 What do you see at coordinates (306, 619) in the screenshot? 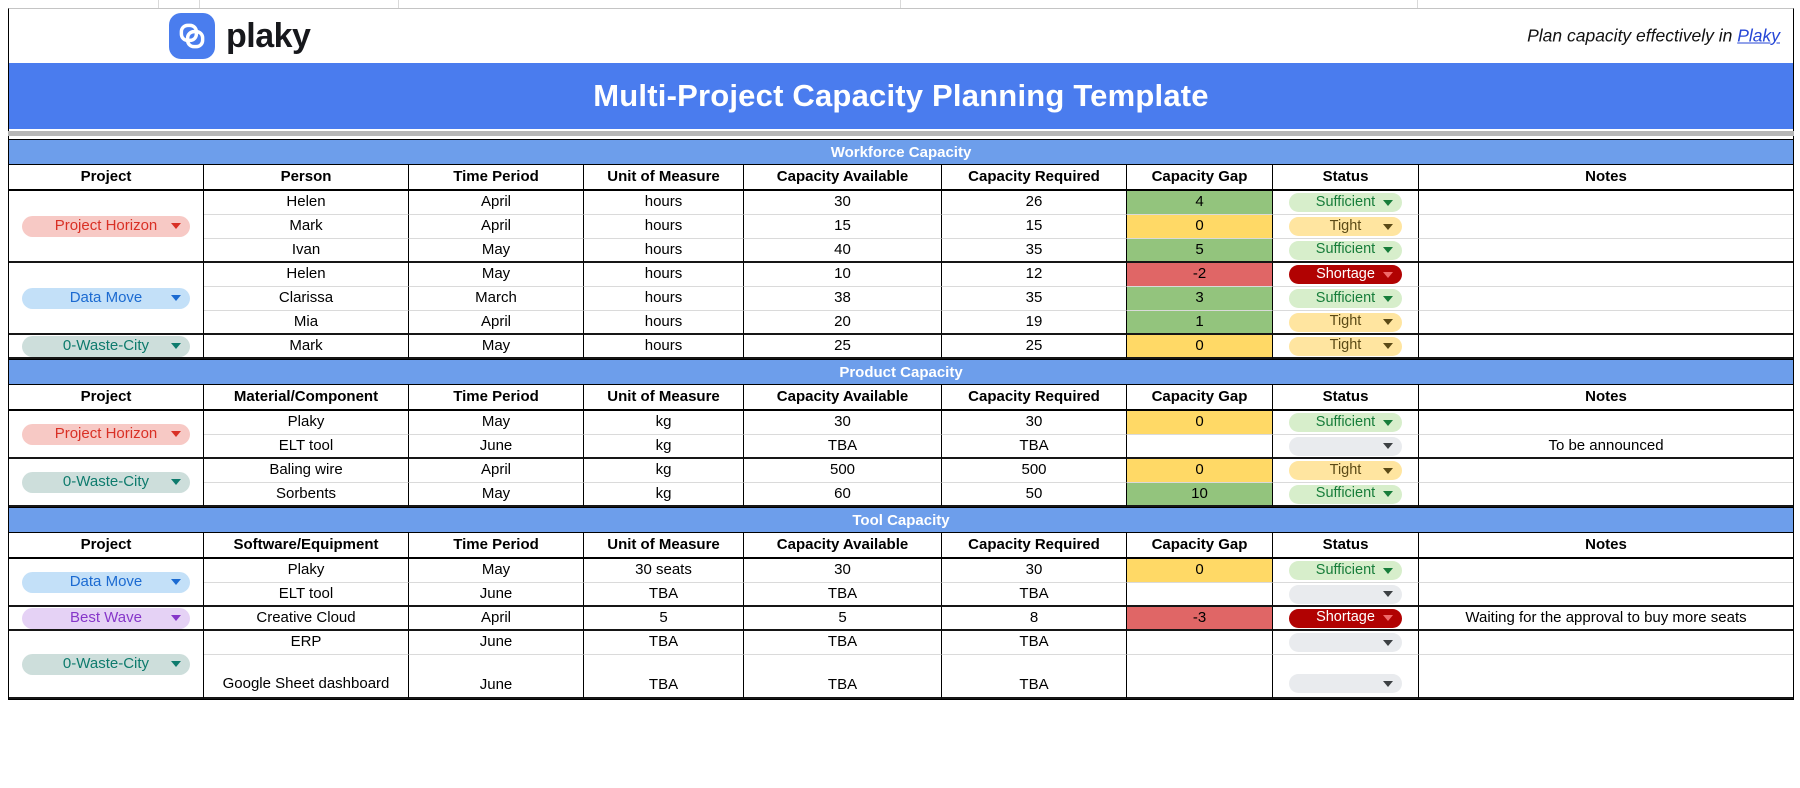
I see `cell-name: Creative Cloud` at bounding box center [306, 619].